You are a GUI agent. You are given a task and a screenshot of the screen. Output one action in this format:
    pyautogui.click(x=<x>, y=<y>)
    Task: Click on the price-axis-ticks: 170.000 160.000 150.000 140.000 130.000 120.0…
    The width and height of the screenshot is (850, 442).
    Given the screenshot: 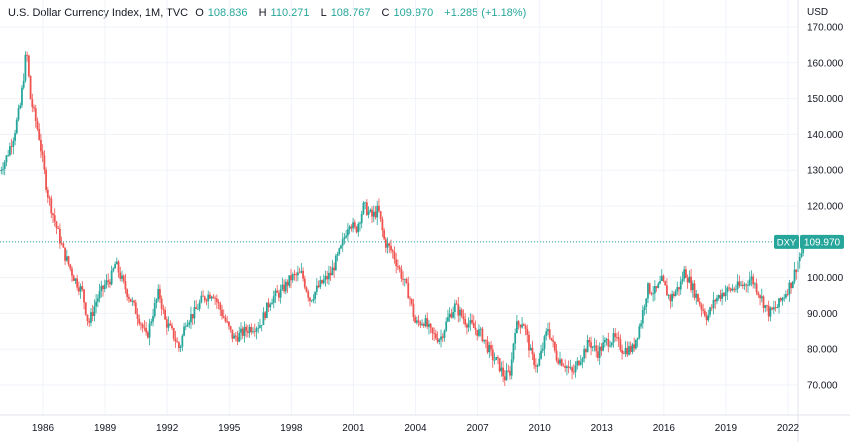 What is the action you would take?
    pyautogui.click(x=825, y=207)
    